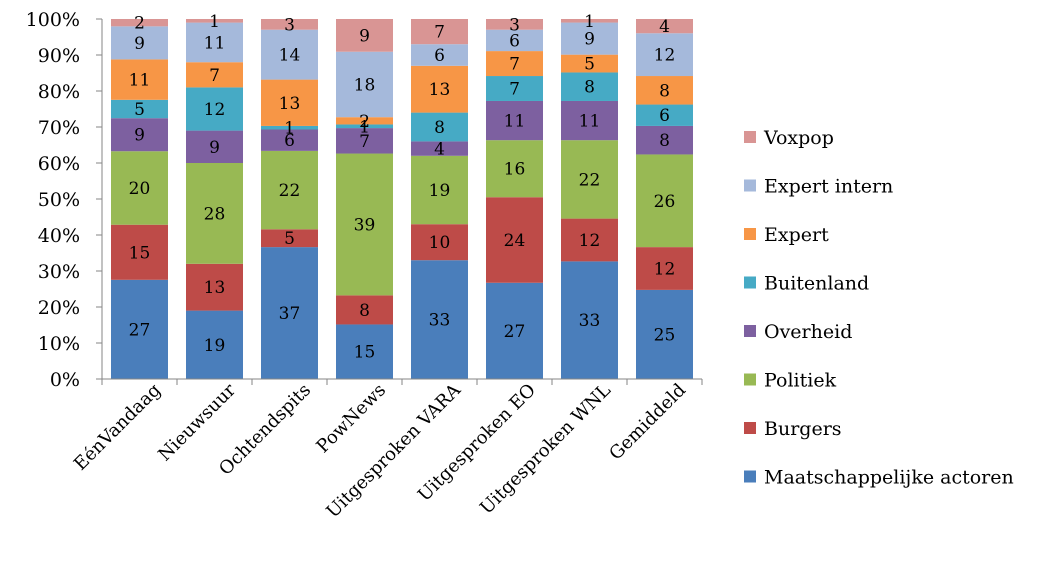 Image resolution: width=1055 pixels, height=576 pixels. I want to click on data-label-voxpop: 9, so click(364, 36).